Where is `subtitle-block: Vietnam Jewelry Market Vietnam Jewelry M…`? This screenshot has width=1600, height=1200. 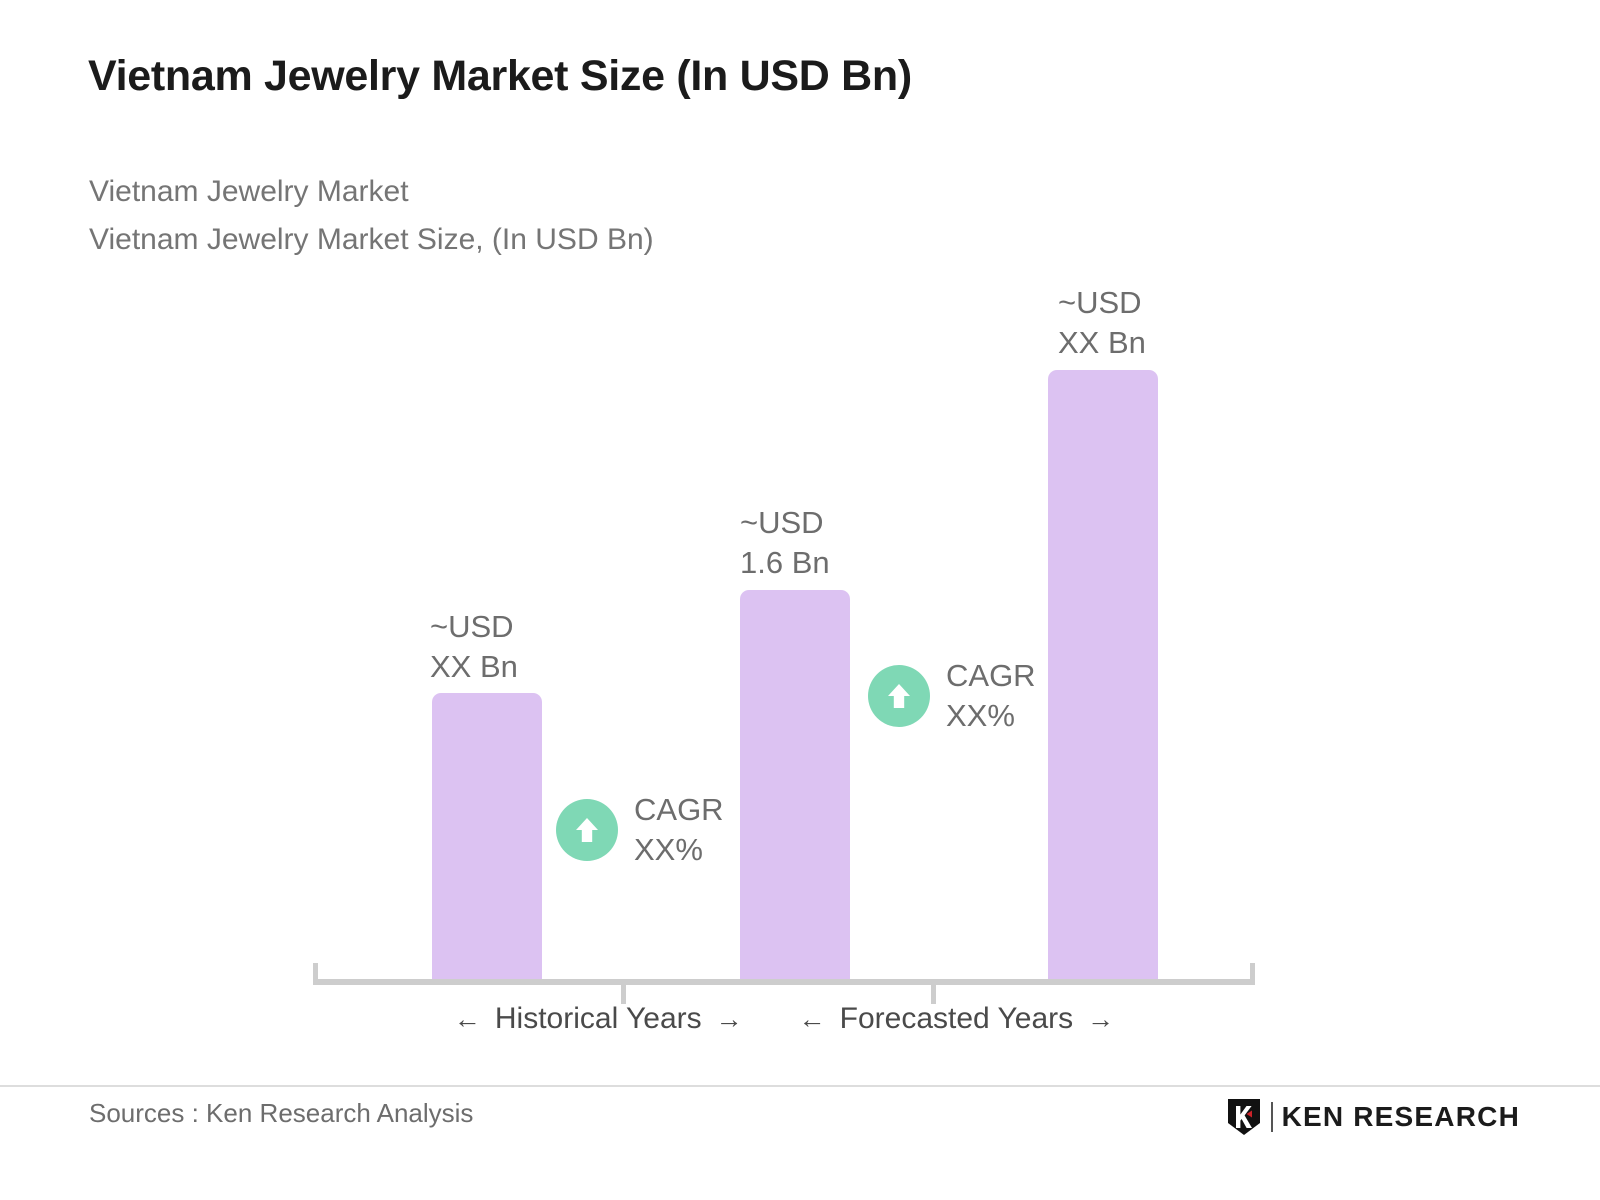 subtitle-block: Vietnam Jewelry Market Vietnam Jewelry M… is located at coordinates (371, 216).